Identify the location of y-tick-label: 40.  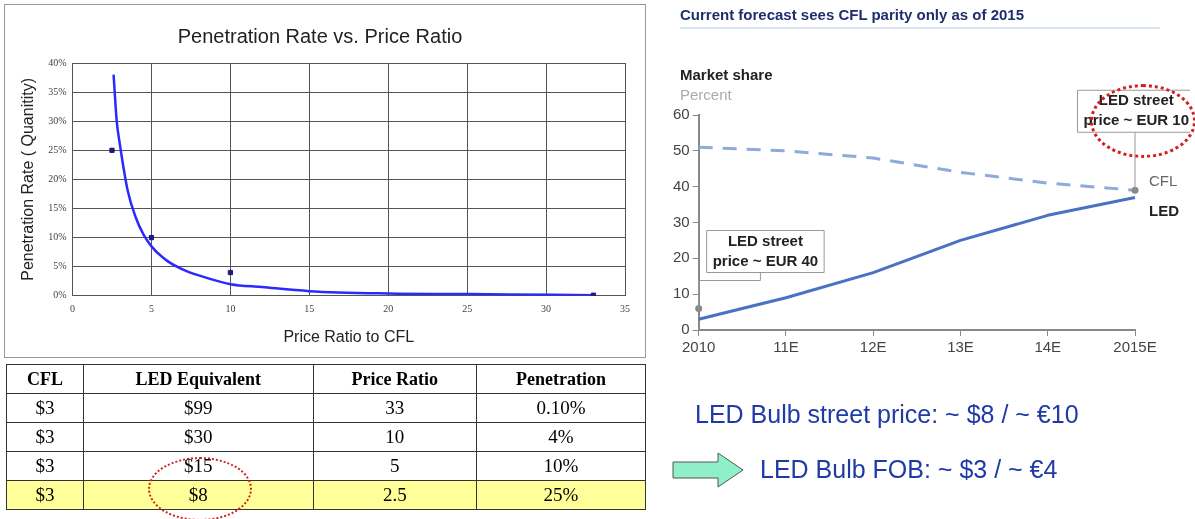
(681, 185).